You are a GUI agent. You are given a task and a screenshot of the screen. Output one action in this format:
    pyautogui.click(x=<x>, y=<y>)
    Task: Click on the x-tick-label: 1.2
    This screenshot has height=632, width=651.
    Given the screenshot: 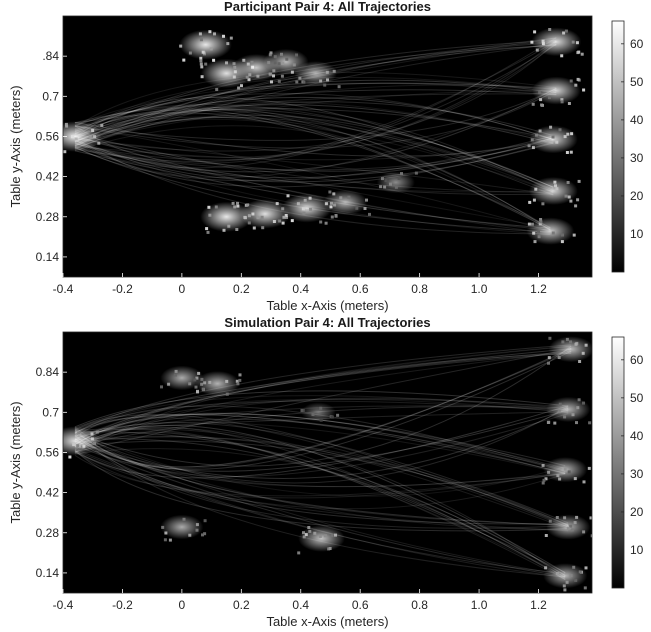 What is the action you would take?
    pyautogui.click(x=538, y=605)
    